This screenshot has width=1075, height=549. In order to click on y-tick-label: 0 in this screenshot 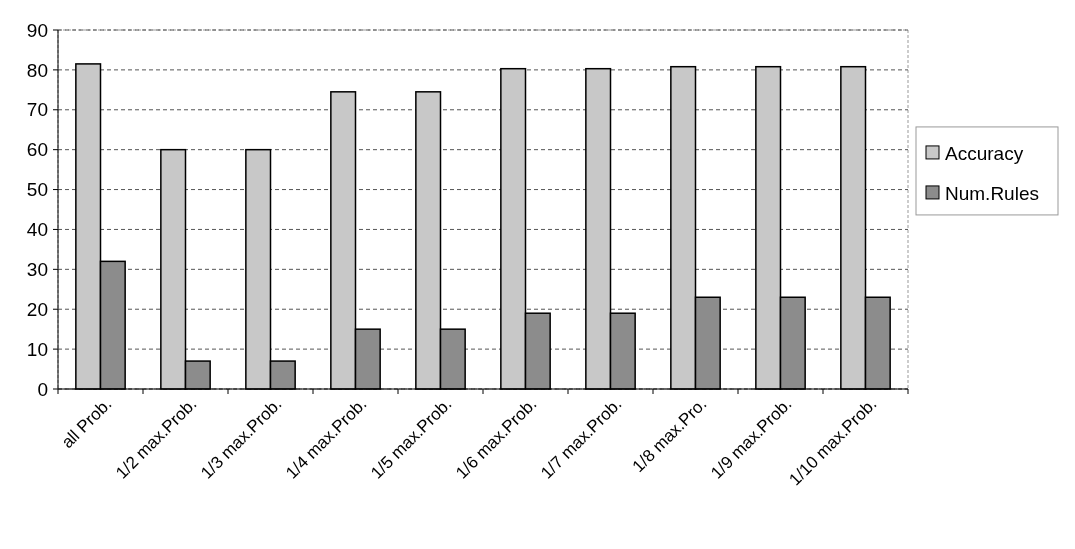, I will do `click(42, 389)`.